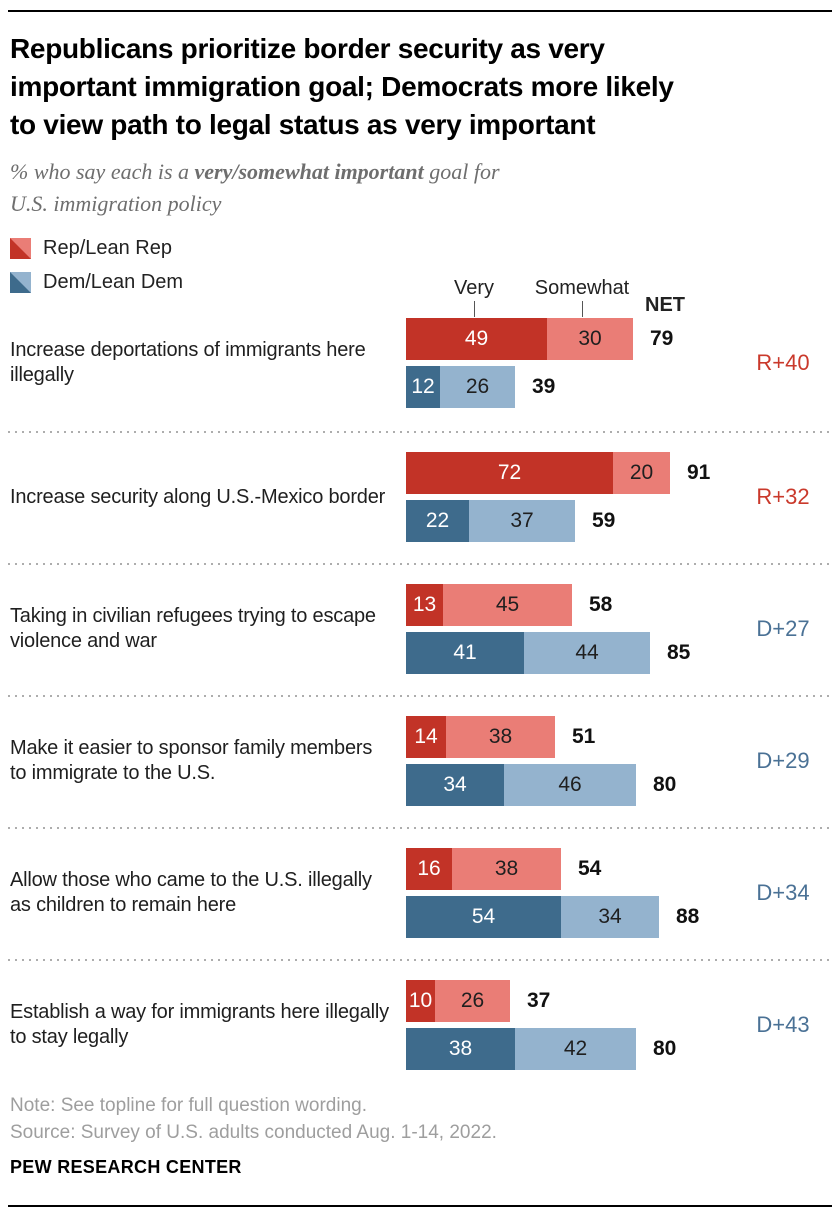  I want to click on dem-very-segment: 12, so click(423, 387).